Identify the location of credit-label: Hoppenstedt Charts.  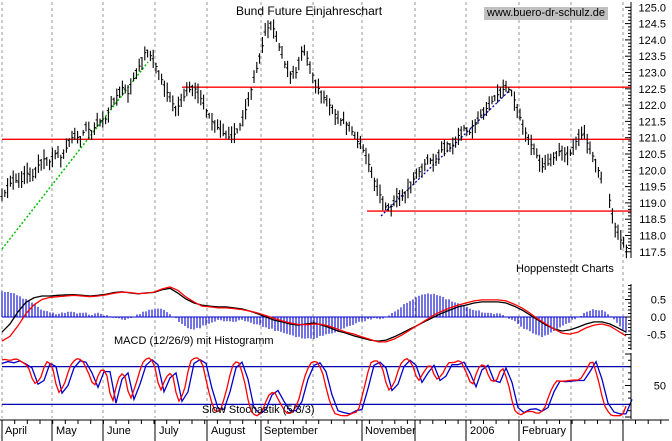
(565, 269).